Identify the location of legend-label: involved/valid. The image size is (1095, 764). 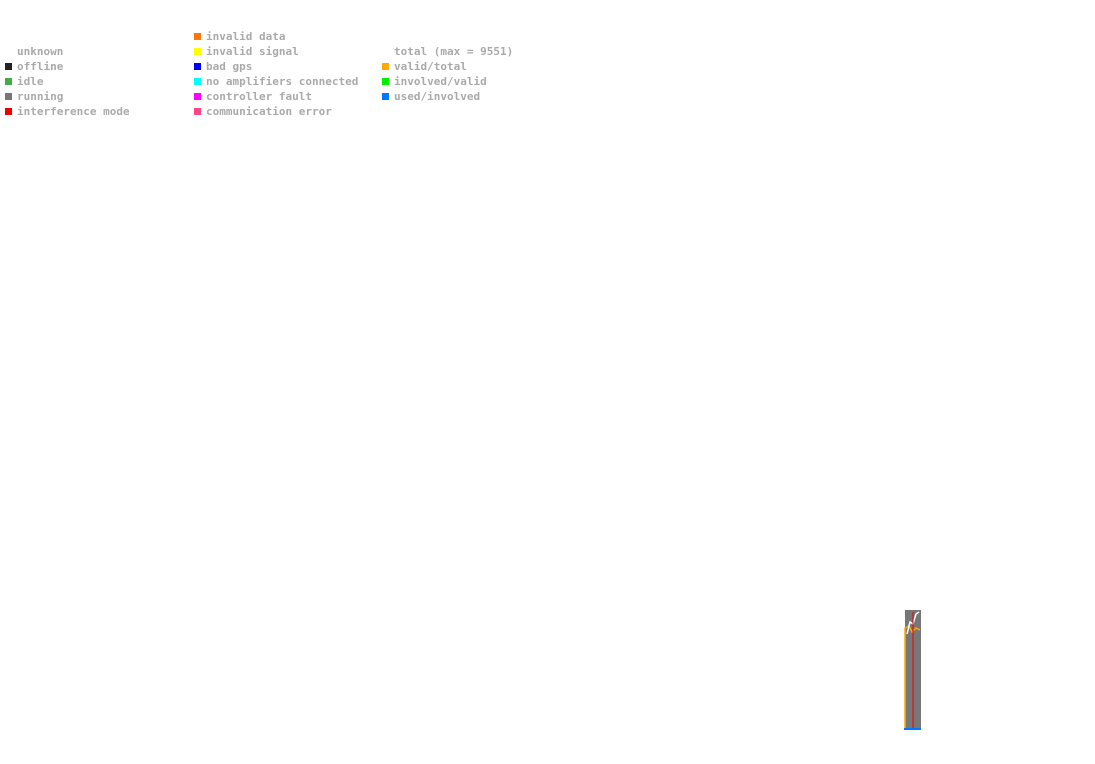
(440, 81).